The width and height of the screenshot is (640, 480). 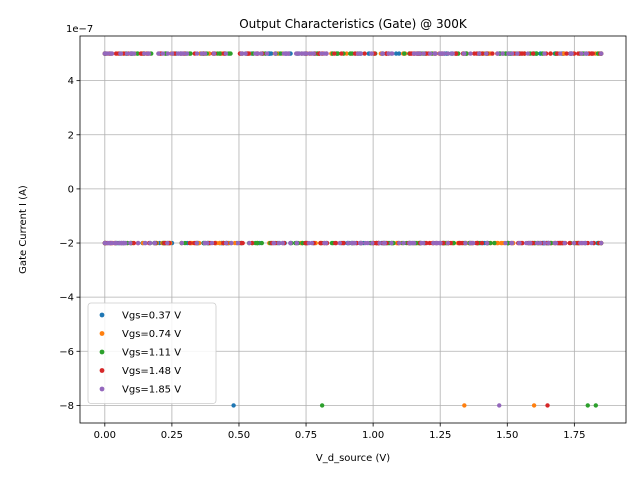 What do you see at coordinates (71, 81) in the screenshot?
I see `y-tick-label: 4` at bounding box center [71, 81].